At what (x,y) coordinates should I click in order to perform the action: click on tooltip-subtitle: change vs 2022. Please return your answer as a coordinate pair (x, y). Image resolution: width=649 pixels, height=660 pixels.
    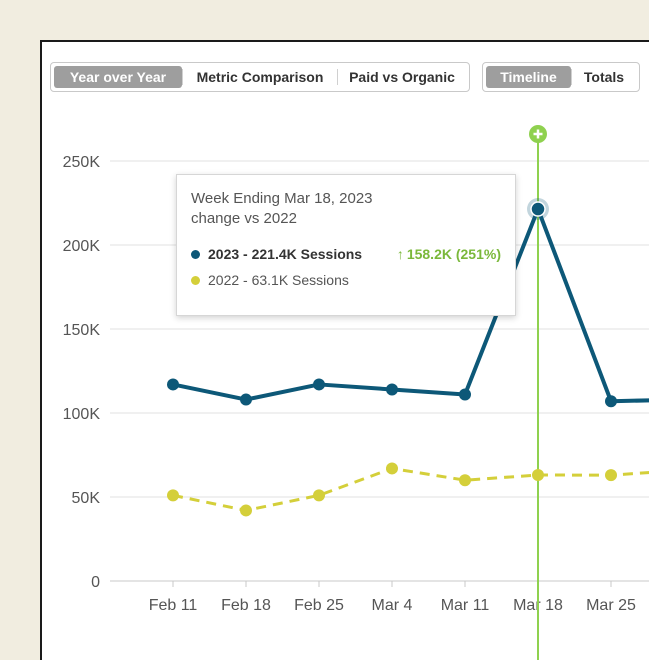
    Looking at the image, I should click on (244, 218).